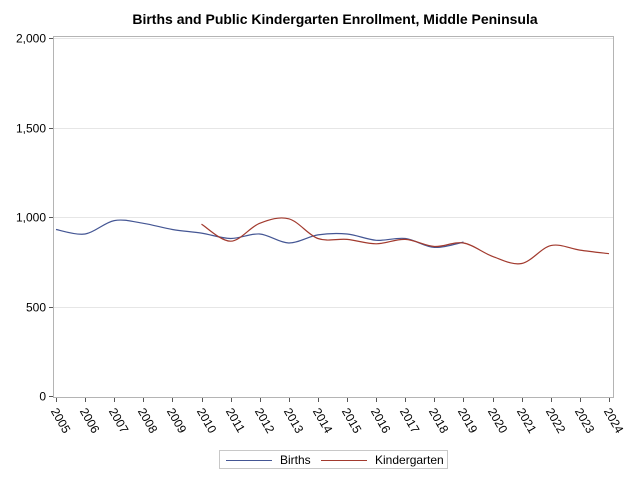 Image resolution: width=640 pixels, height=480 pixels. I want to click on x-tick-label: 2008, so click(148, 421).